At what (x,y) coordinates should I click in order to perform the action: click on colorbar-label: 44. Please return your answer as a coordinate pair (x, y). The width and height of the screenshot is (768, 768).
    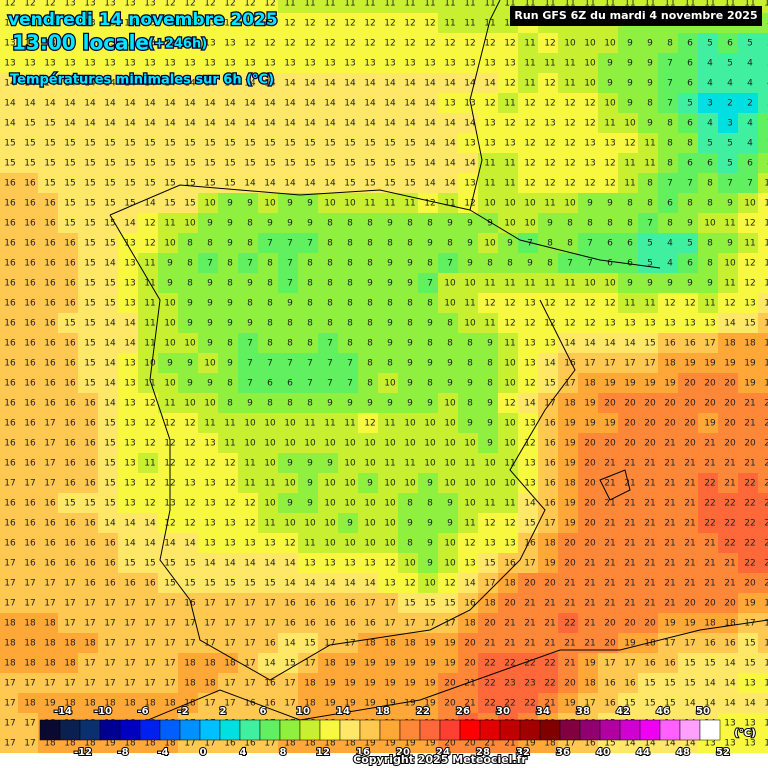
    Looking at the image, I should click on (643, 752).